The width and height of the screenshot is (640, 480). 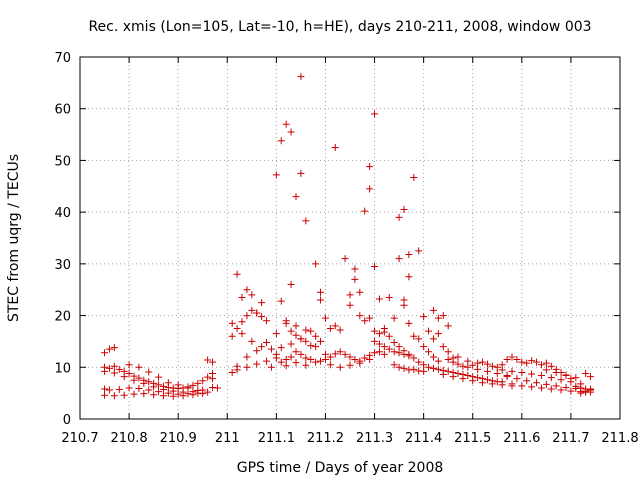 I want to click on y-tick-label: 0, so click(x=67, y=420).